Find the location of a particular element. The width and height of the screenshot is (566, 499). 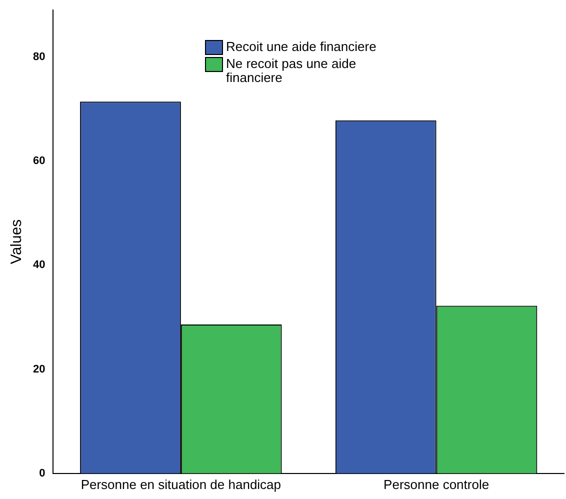

y-tick-label: 80 is located at coordinates (39, 56).